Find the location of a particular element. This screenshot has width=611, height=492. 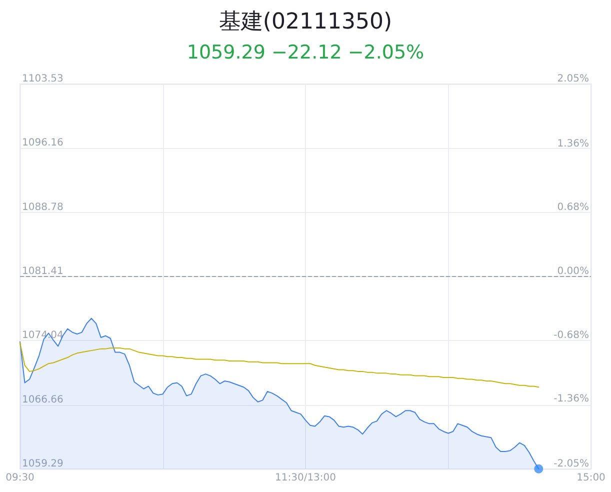

x-tick-label: 11:30/13:00 is located at coordinates (305, 478).